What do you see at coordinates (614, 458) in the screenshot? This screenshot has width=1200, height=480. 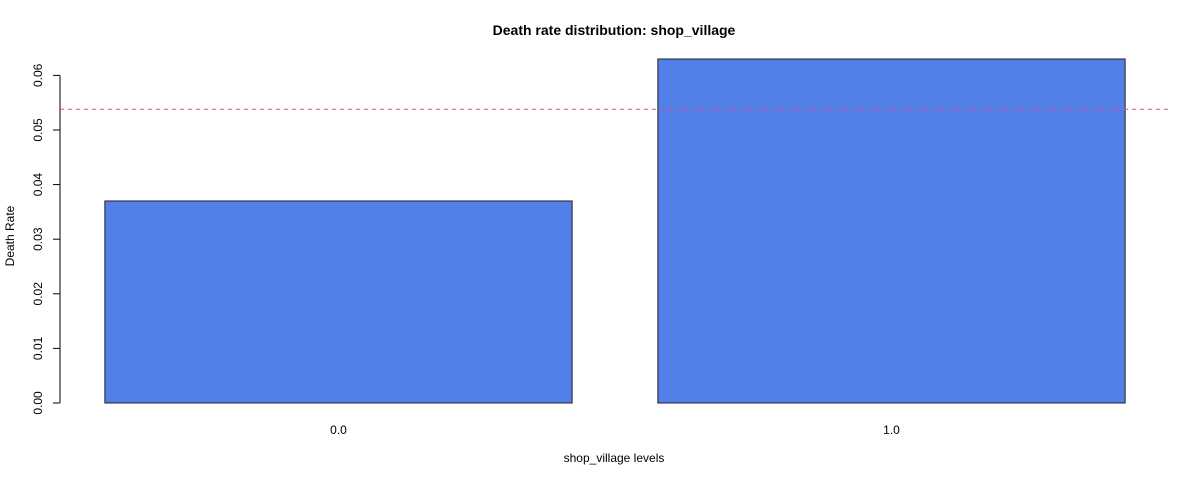 I see `x-axis-title: shop_village levels` at bounding box center [614, 458].